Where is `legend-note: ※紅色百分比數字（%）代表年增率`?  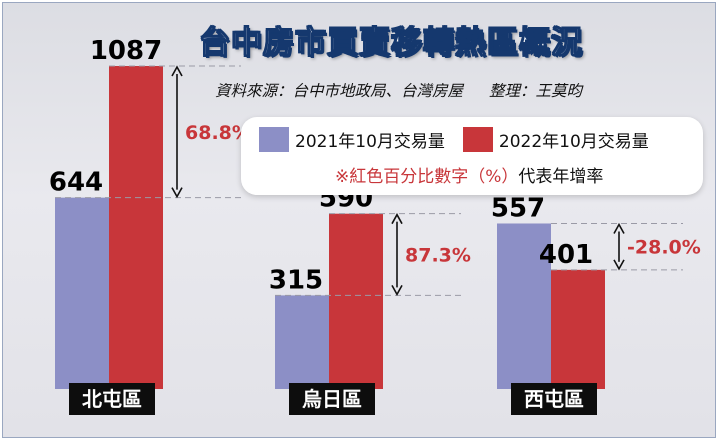
legend-note: ※紅色百分比數字（%）代表年增率 is located at coordinates (469, 174).